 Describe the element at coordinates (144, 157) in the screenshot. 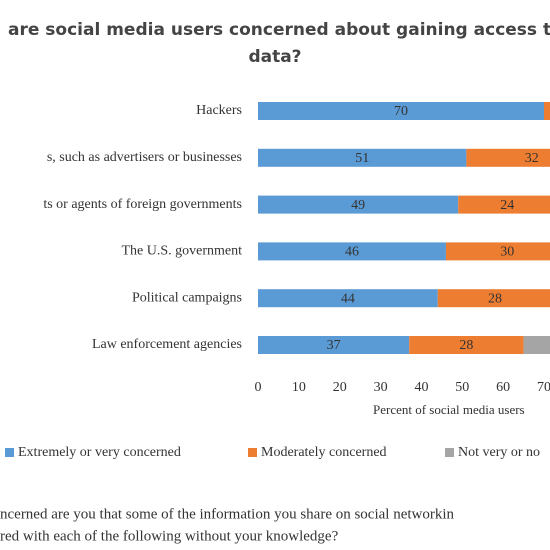

I see `y-tick-label: s, such as advertisers or businesses` at that location.